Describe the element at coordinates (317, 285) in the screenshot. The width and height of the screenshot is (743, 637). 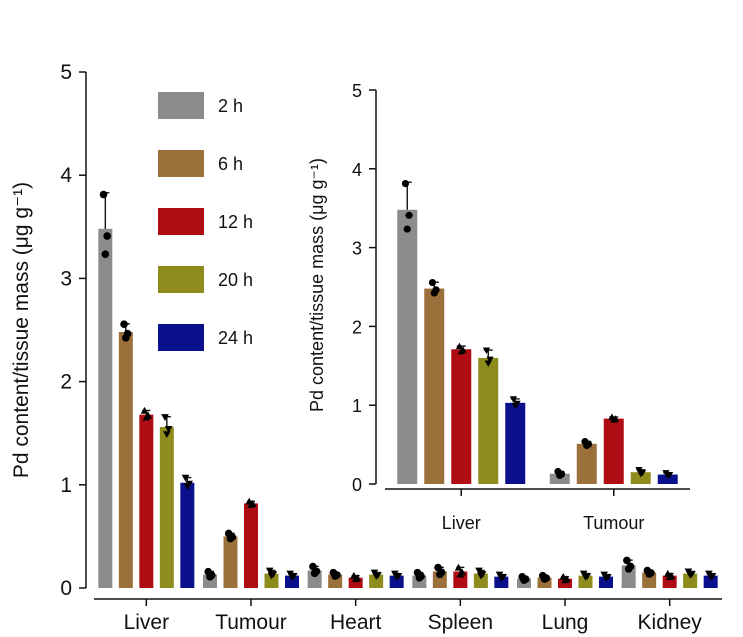
I see `inset-y-axis-label: Pd content/tissue mass (μg g⁻¹)` at that location.